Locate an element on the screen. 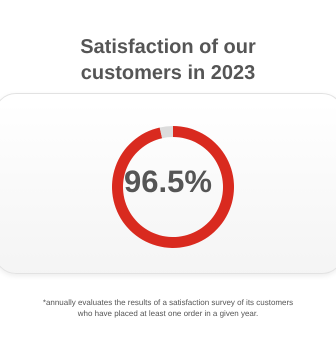  text: *annually evaluates the results of a satisfaction survey of its customers who have placed at least one order in a given year. is located at coordinates (168, 308).